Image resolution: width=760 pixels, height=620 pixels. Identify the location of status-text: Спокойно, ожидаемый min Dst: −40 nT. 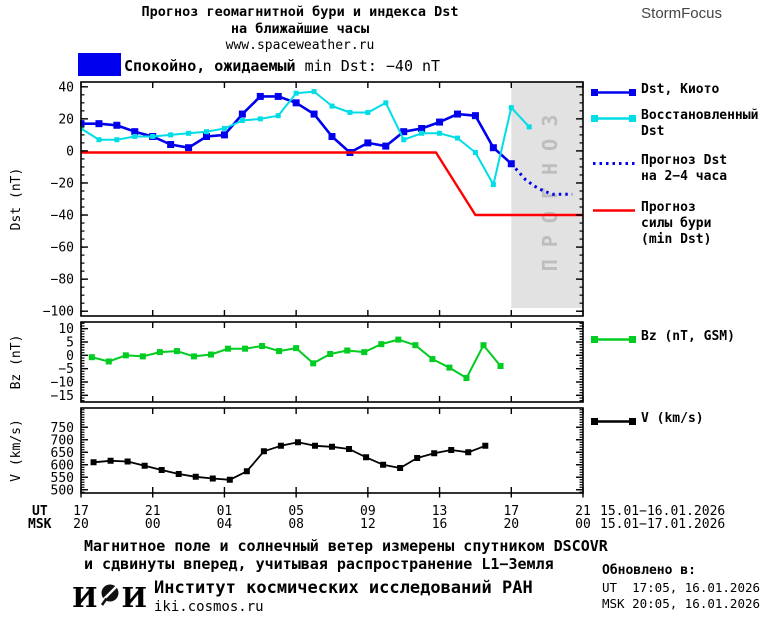
(282, 66).